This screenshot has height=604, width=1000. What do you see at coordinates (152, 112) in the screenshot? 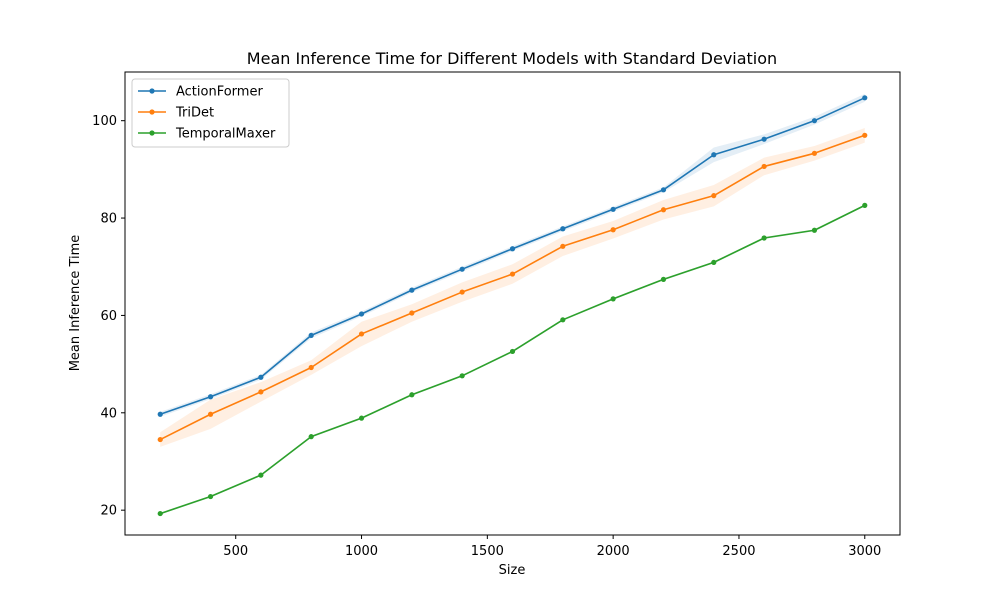
I see `tridet-legend-marker` at bounding box center [152, 112].